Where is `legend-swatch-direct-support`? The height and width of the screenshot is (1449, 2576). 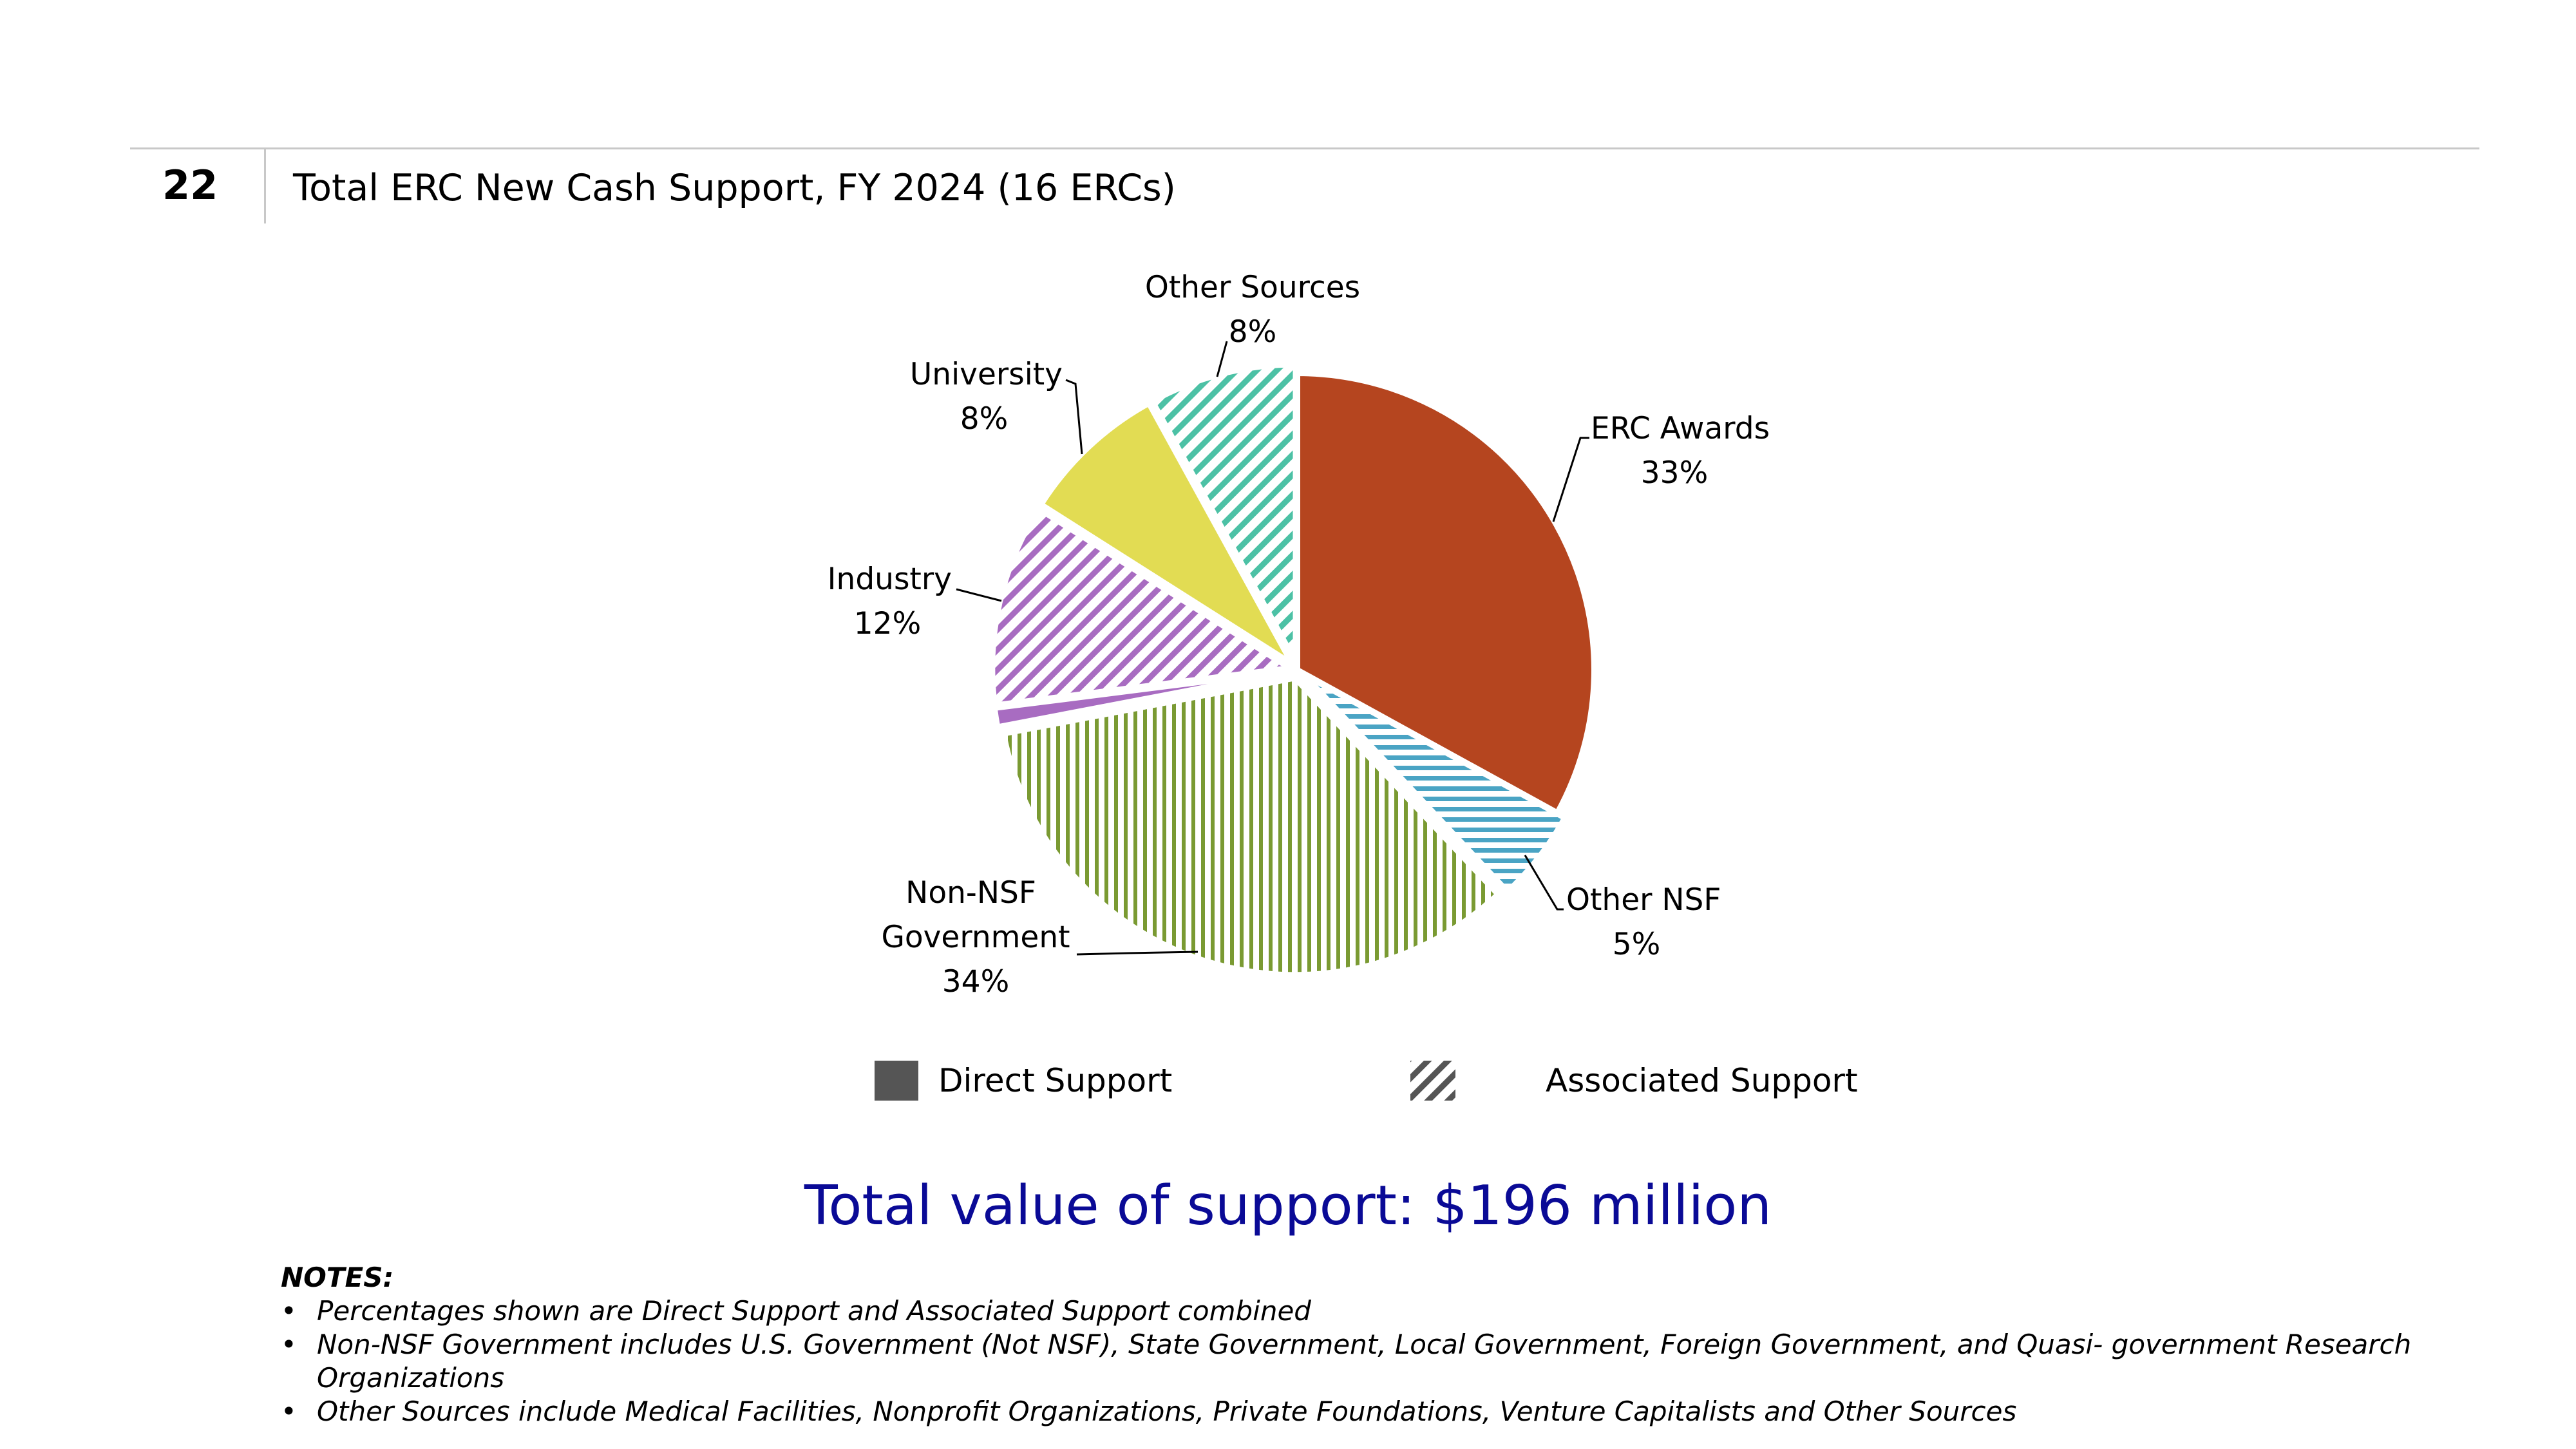 legend-swatch-direct-support is located at coordinates (897, 1081).